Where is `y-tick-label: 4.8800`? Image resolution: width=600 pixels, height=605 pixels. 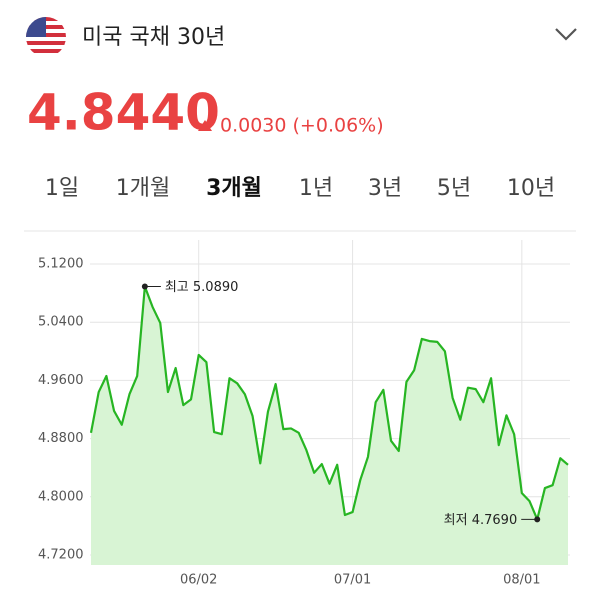
y-tick-label: 4.8800 is located at coordinates (61, 438).